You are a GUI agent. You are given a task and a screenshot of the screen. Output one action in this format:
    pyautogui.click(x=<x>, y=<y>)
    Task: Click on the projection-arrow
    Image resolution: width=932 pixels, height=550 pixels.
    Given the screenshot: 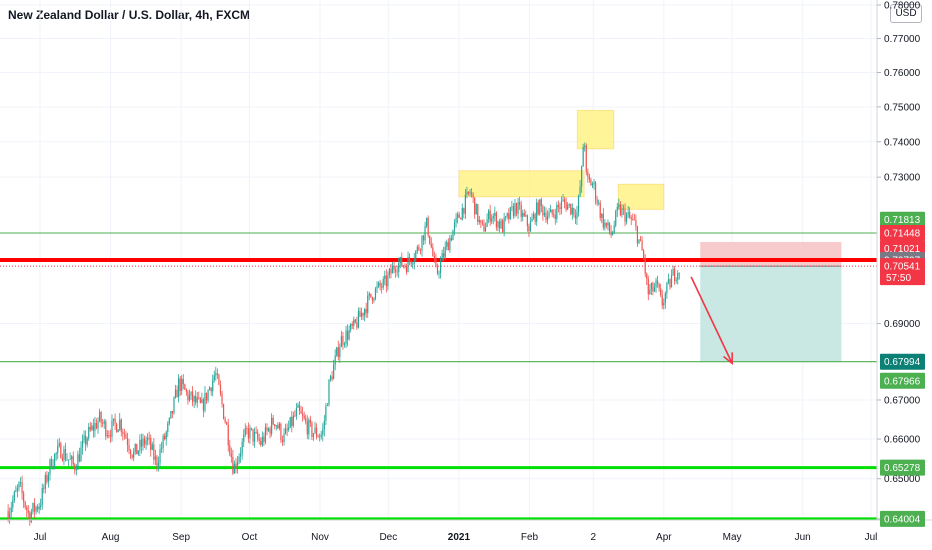 What is the action you would take?
    pyautogui.click(x=712, y=321)
    